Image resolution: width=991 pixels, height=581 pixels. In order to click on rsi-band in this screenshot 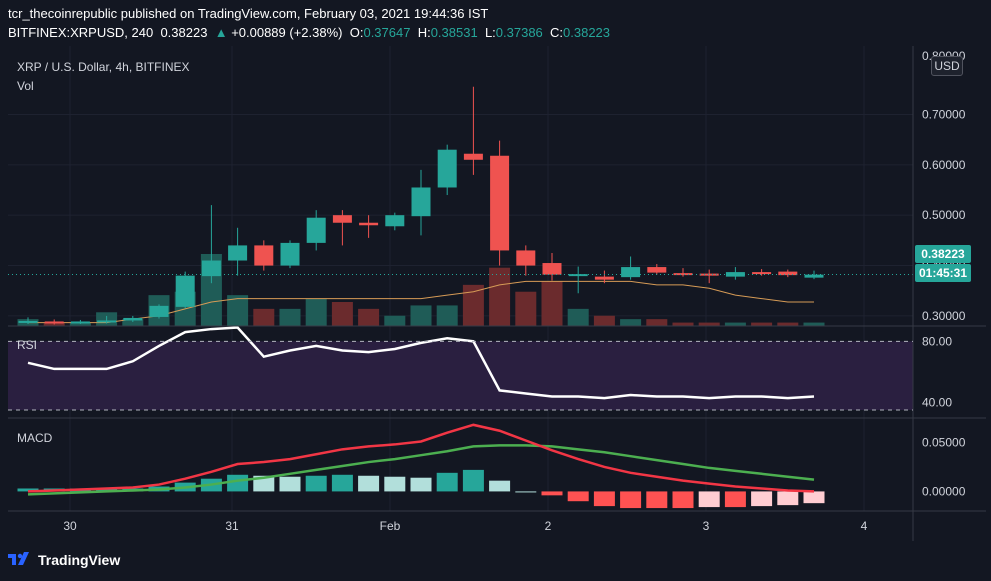, I will do `click(460, 375)`.